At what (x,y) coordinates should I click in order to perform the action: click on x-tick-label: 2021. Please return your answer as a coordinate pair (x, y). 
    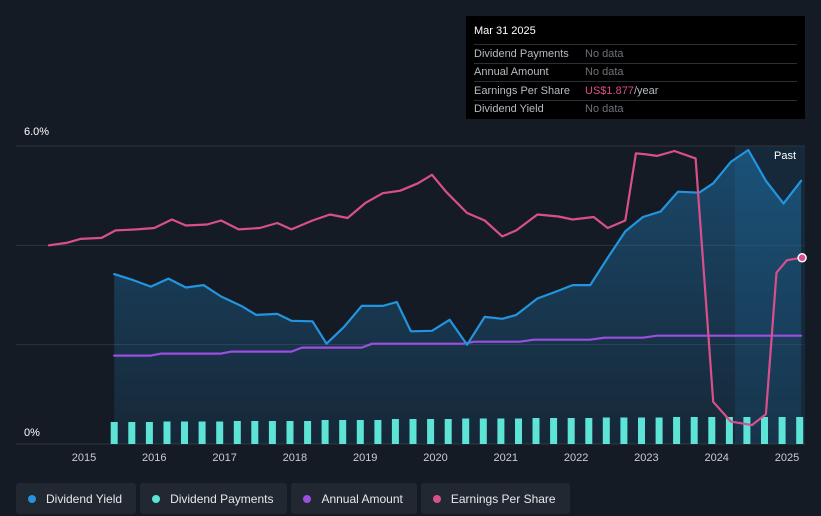
    Looking at the image, I should click on (506, 458).